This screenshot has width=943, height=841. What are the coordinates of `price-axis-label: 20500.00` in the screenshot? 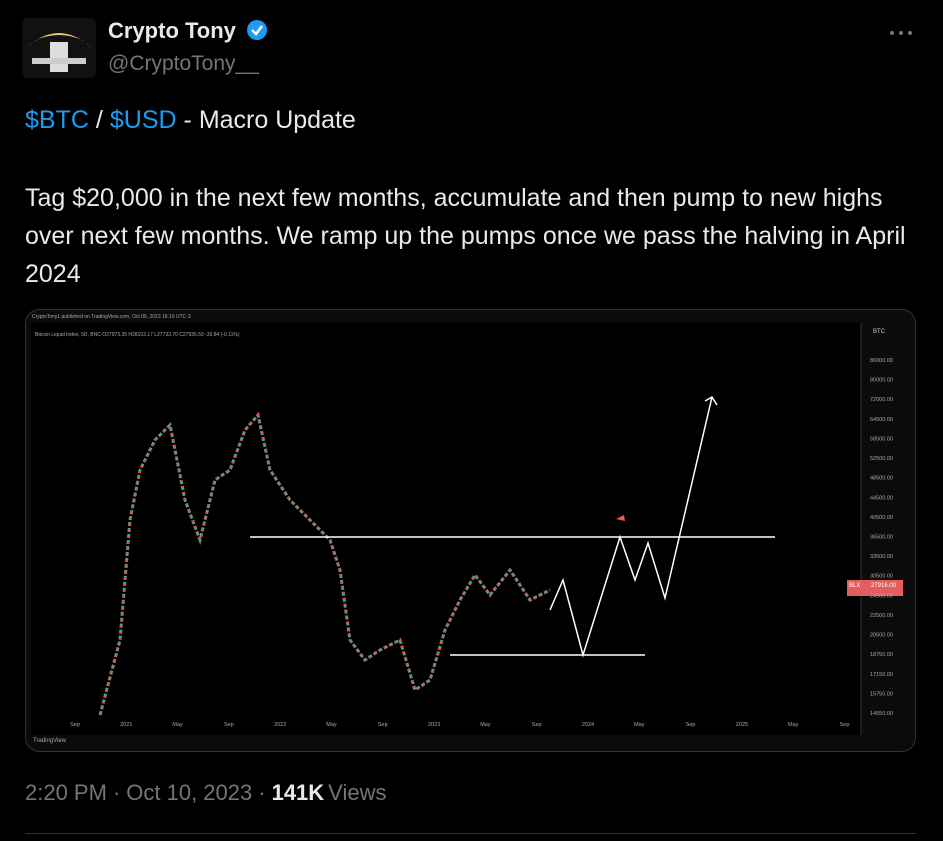 It's located at (881, 636).